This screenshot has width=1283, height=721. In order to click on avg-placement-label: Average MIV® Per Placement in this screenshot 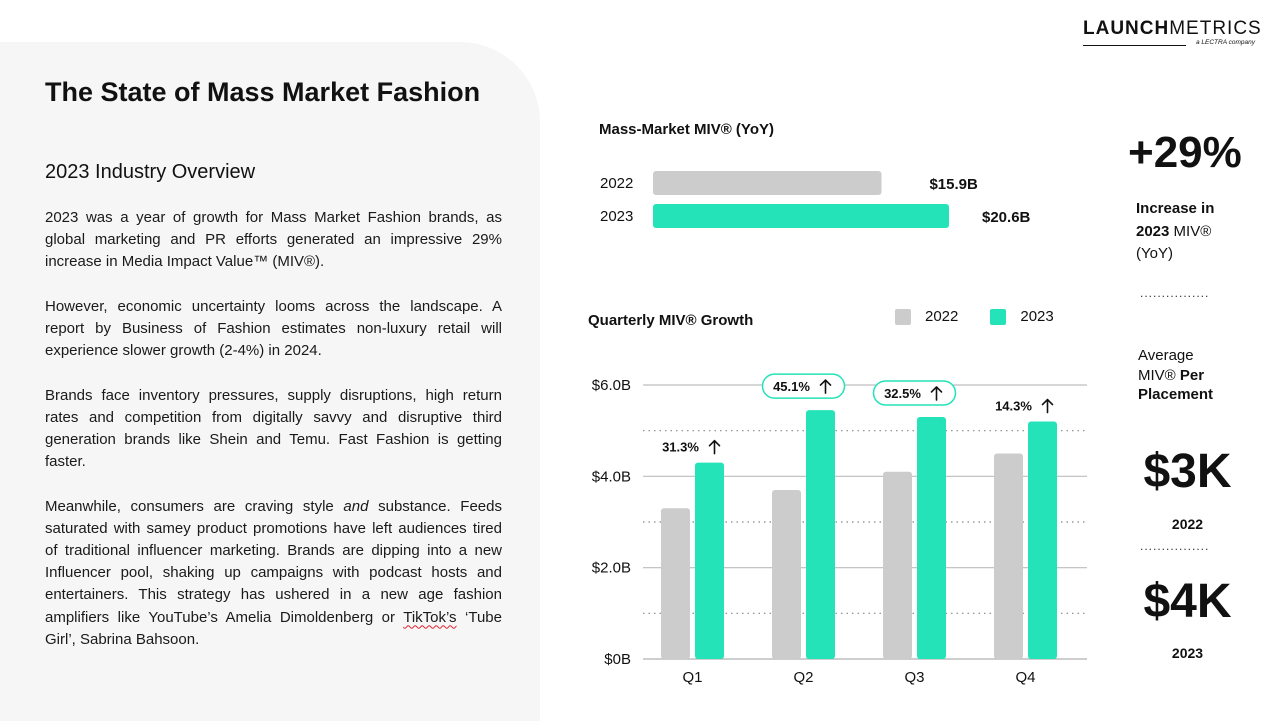, I will do `click(1193, 375)`.